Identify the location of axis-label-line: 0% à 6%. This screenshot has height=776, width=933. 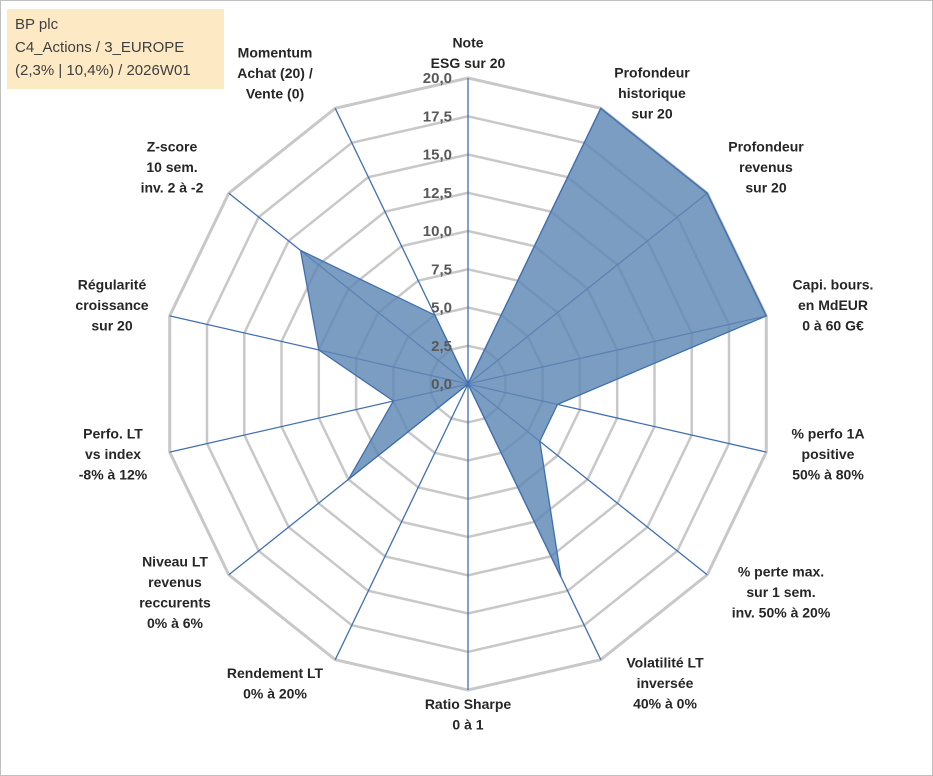
(175, 623).